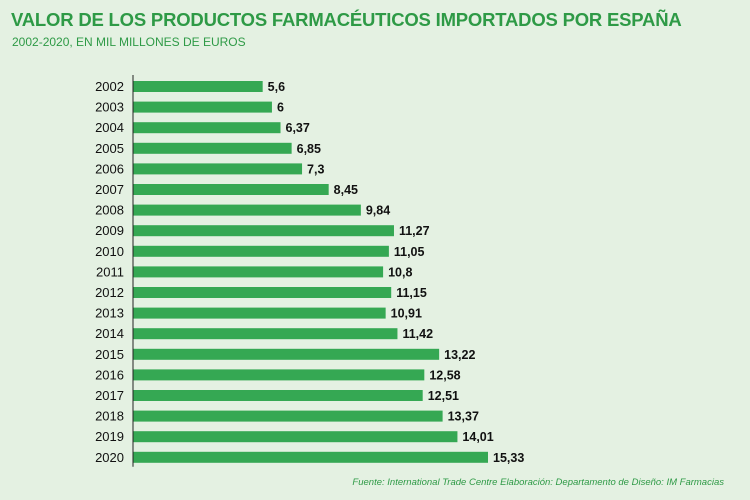 The width and height of the screenshot is (750, 500). What do you see at coordinates (346, 190) in the screenshot?
I see `bar-value-label: 8,45` at bounding box center [346, 190].